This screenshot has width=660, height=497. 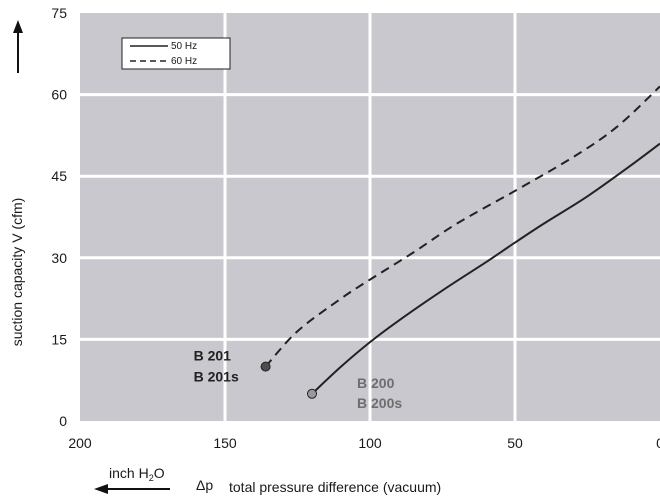 I want to click on point-label: B 200s, so click(x=379, y=403).